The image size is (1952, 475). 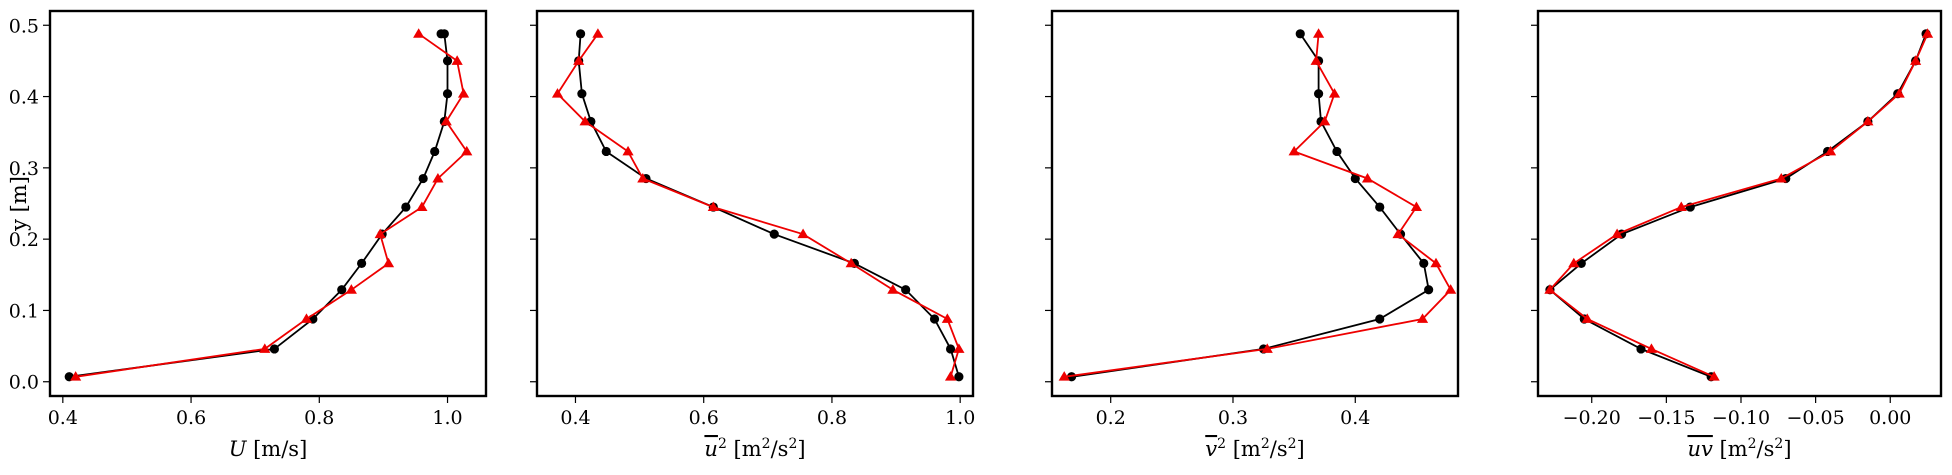 I want to click on y-tick-label: 0.2, so click(x=24, y=240).